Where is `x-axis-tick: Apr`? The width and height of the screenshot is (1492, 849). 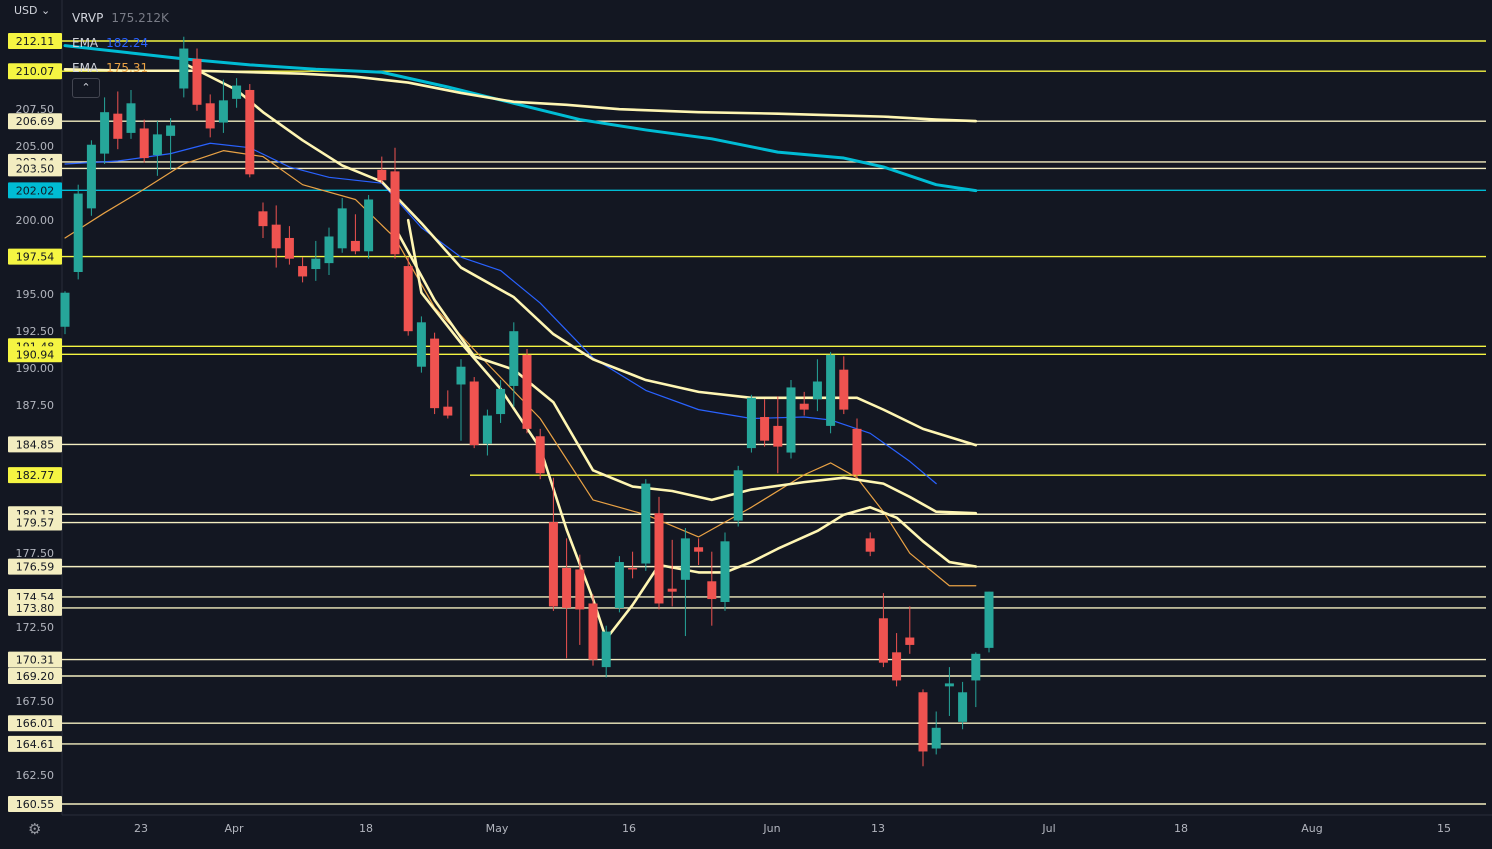 x-axis-tick: Apr is located at coordinates (234, 828).